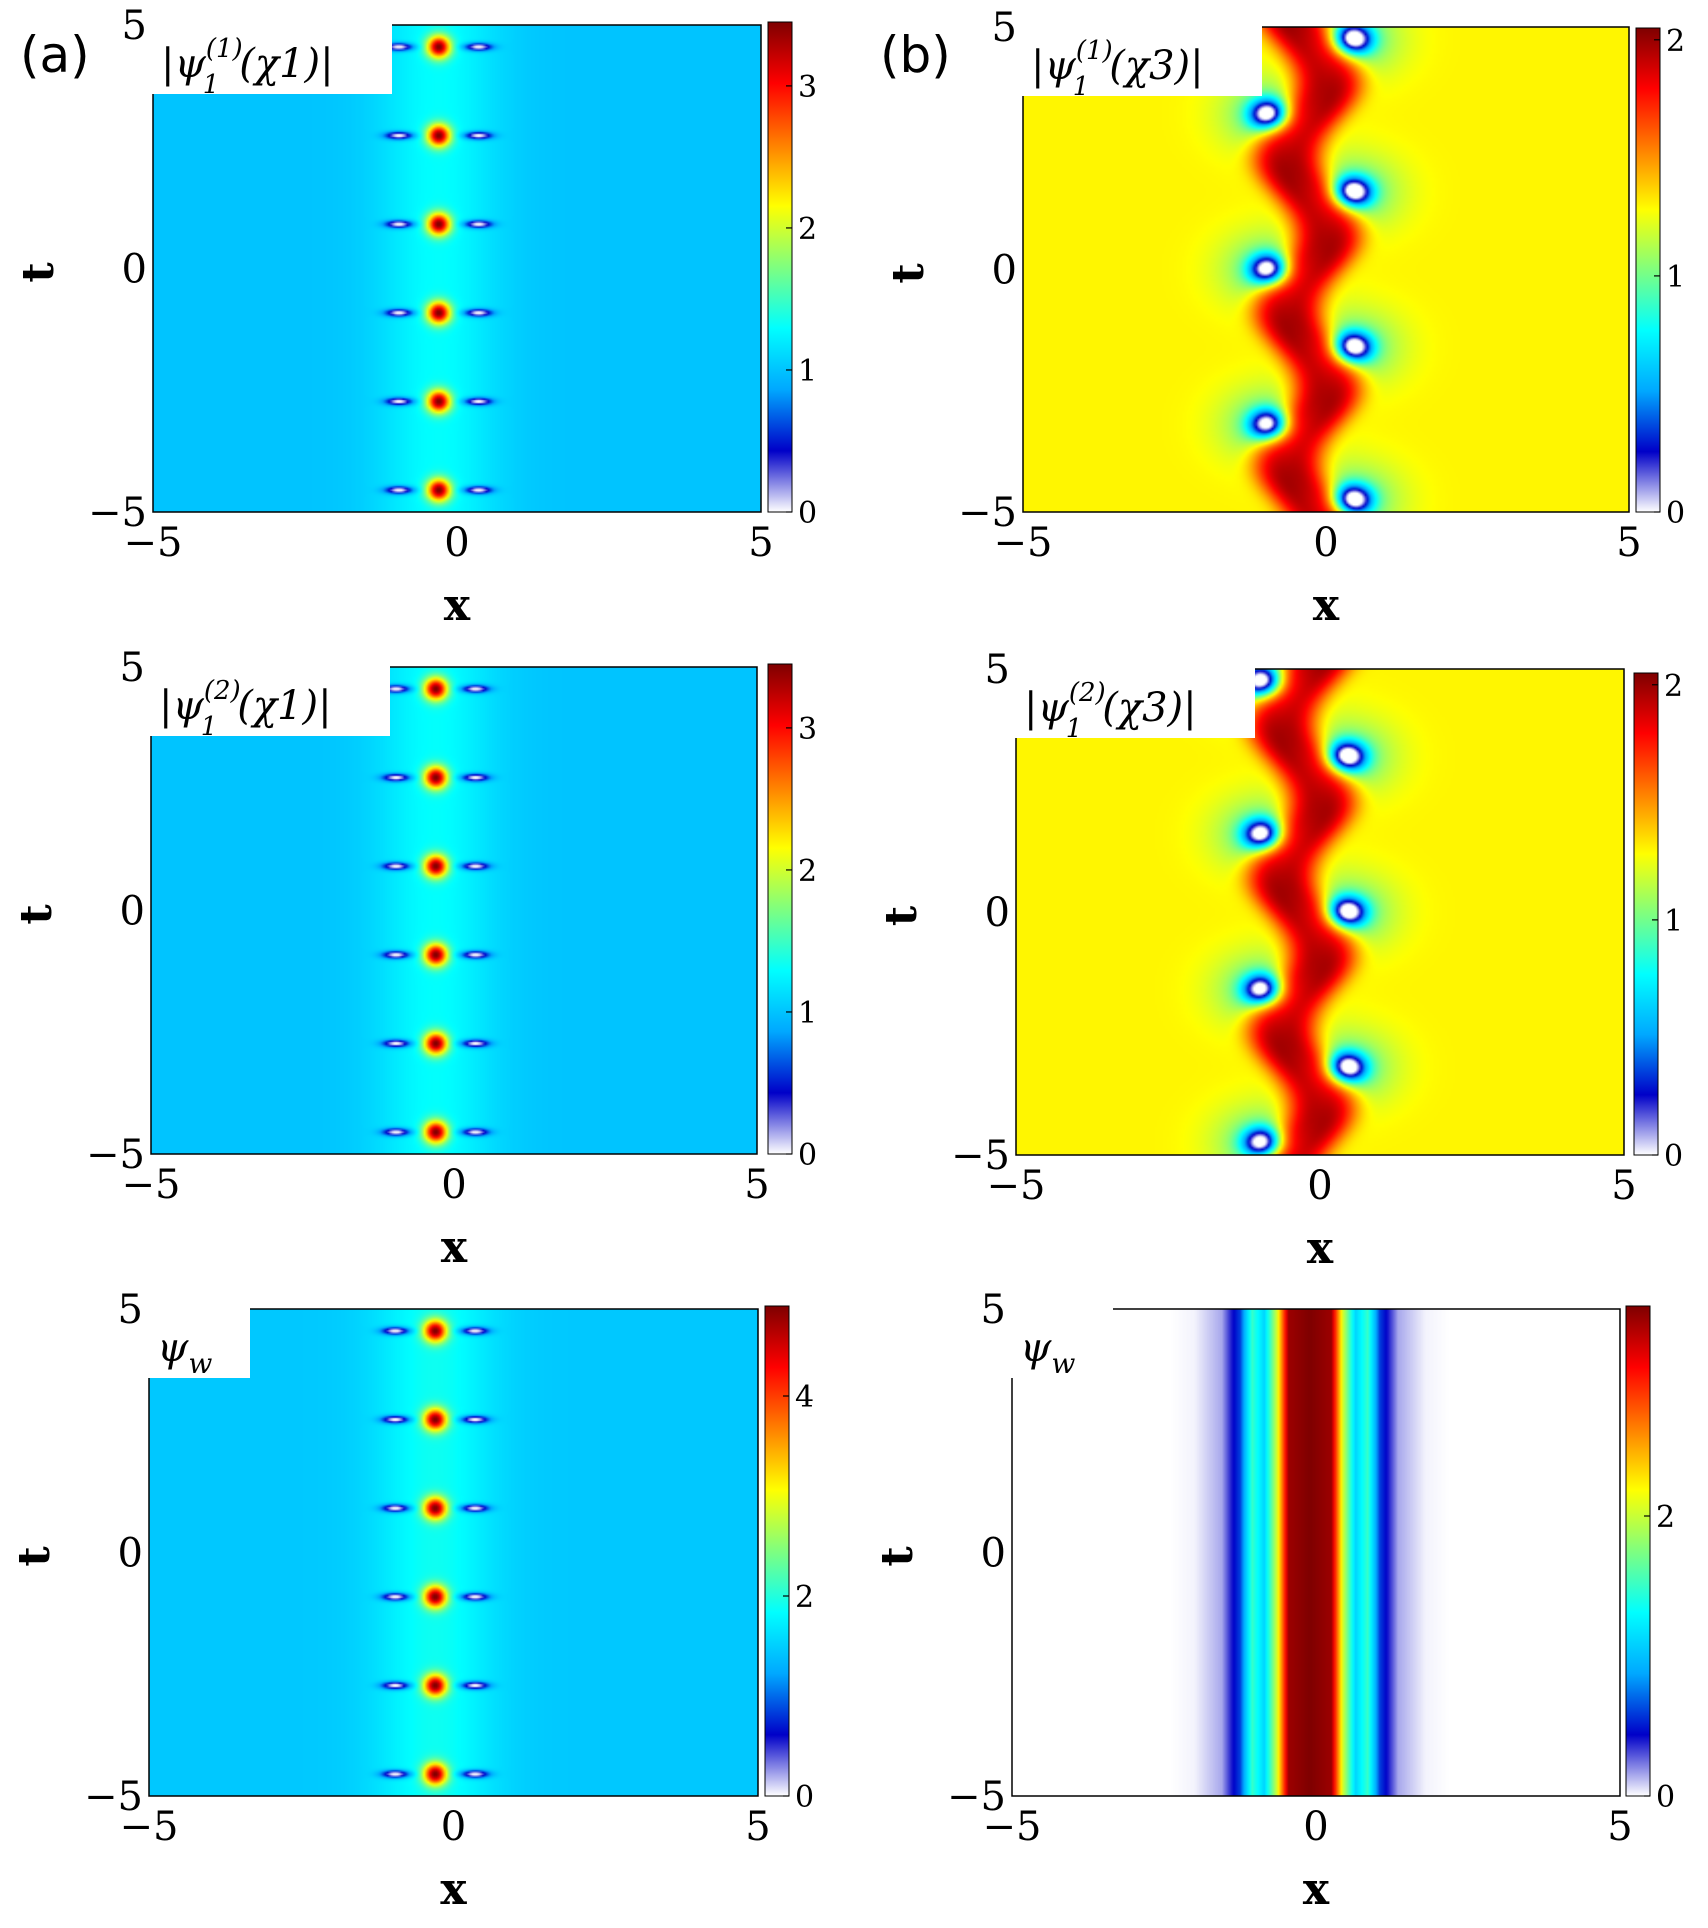  I want to click on column-label-b: (b), so click(915, 55).